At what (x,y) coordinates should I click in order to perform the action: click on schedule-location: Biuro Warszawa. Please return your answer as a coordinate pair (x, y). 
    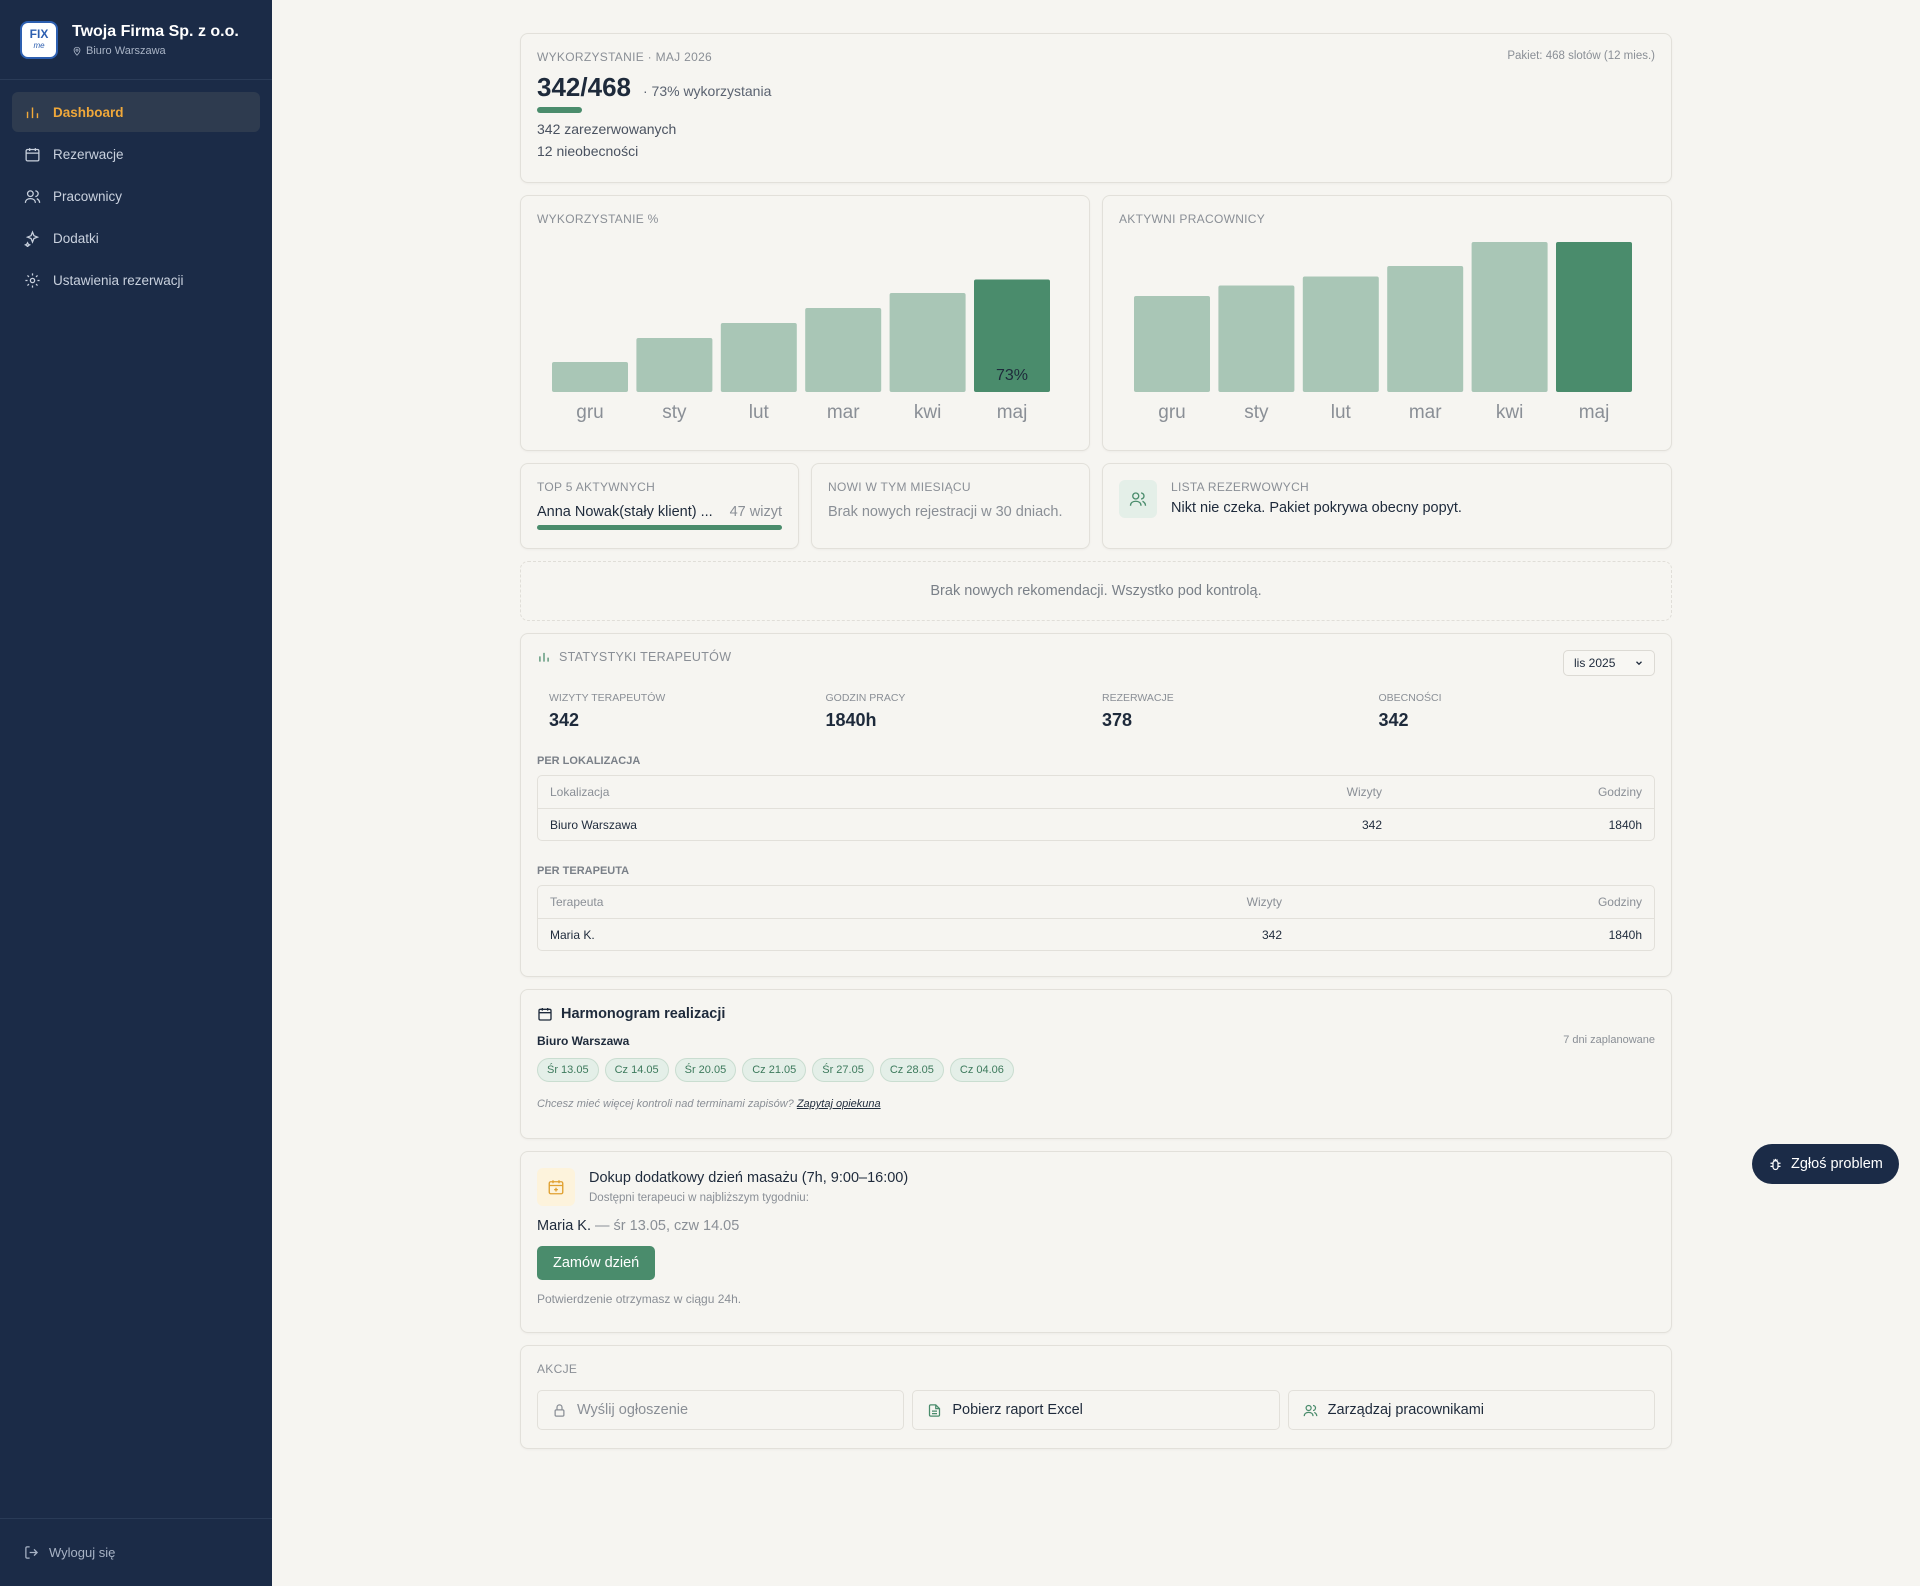
    Looking at the image, I should click on (583, 1041).